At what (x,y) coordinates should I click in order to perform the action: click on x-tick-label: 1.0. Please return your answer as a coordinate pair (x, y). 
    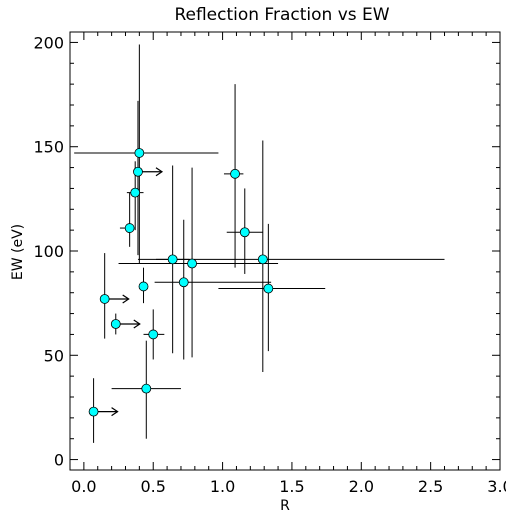
    Looking at the image, I should click on (222, 486).